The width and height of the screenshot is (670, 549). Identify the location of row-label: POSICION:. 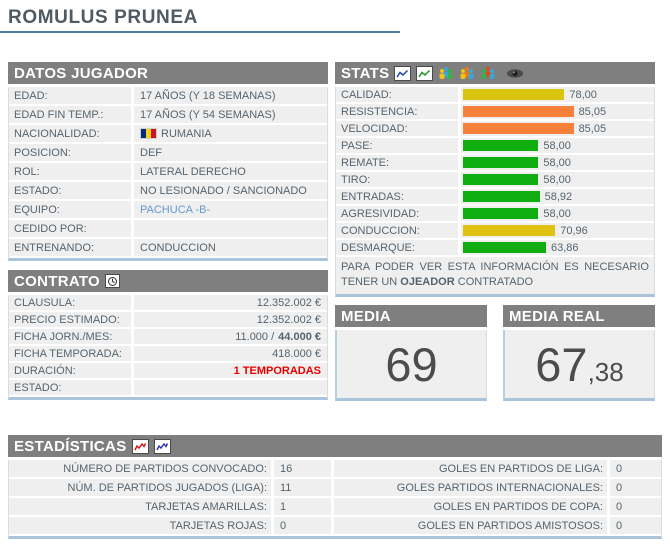
(71, 152).